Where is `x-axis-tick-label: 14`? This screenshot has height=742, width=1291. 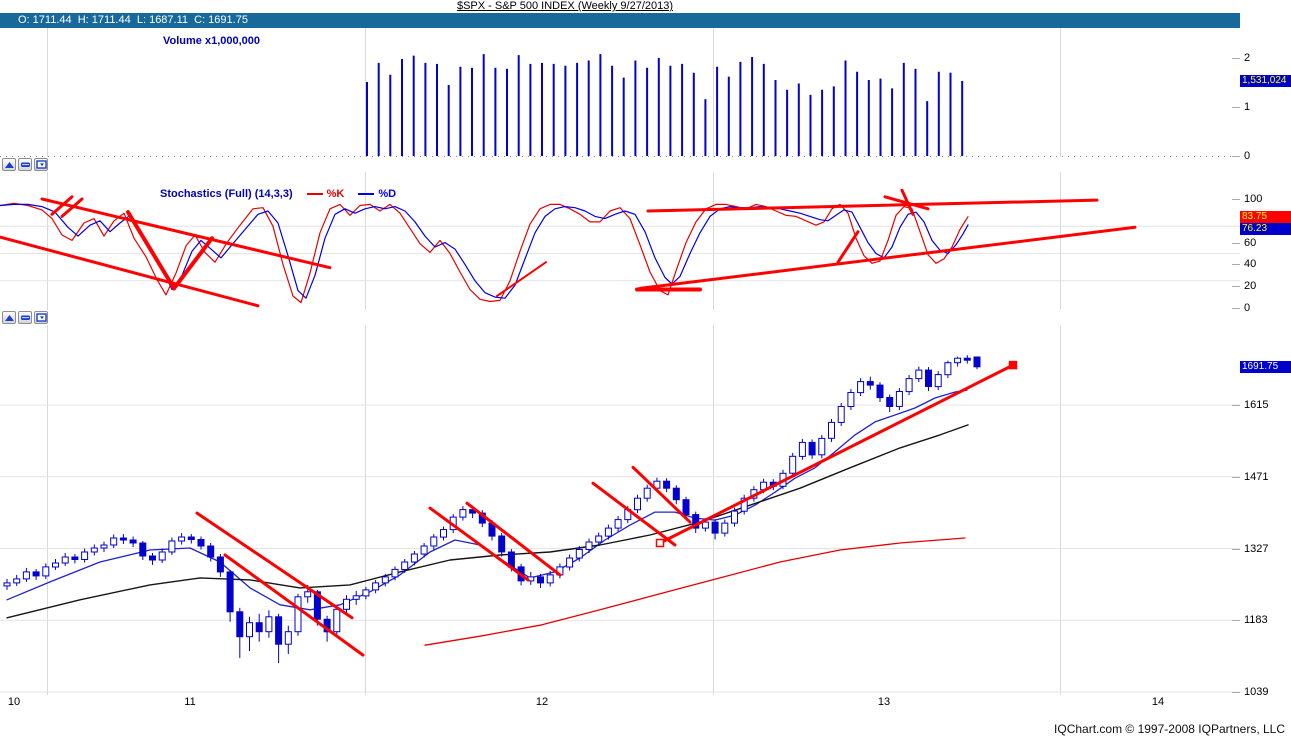
x-axis-tick-label: 14 is located at coordinates (1158, 702).